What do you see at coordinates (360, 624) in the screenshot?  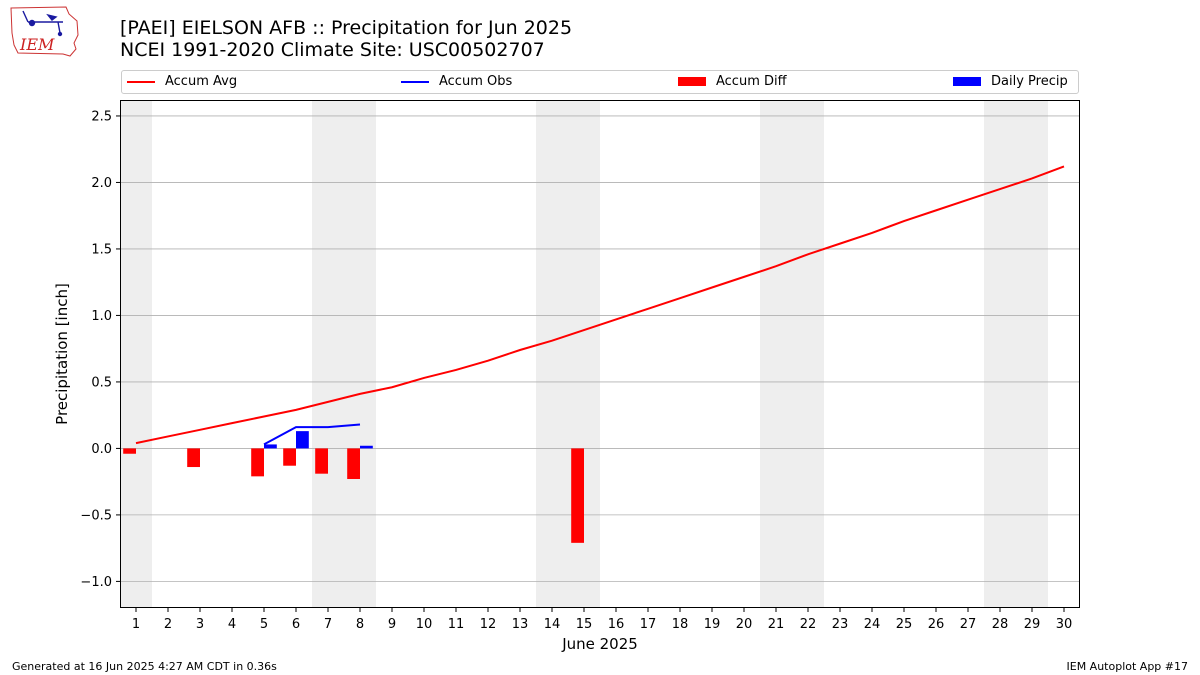 I see `x-tick-label: 8` at bounding box center [360, 624].